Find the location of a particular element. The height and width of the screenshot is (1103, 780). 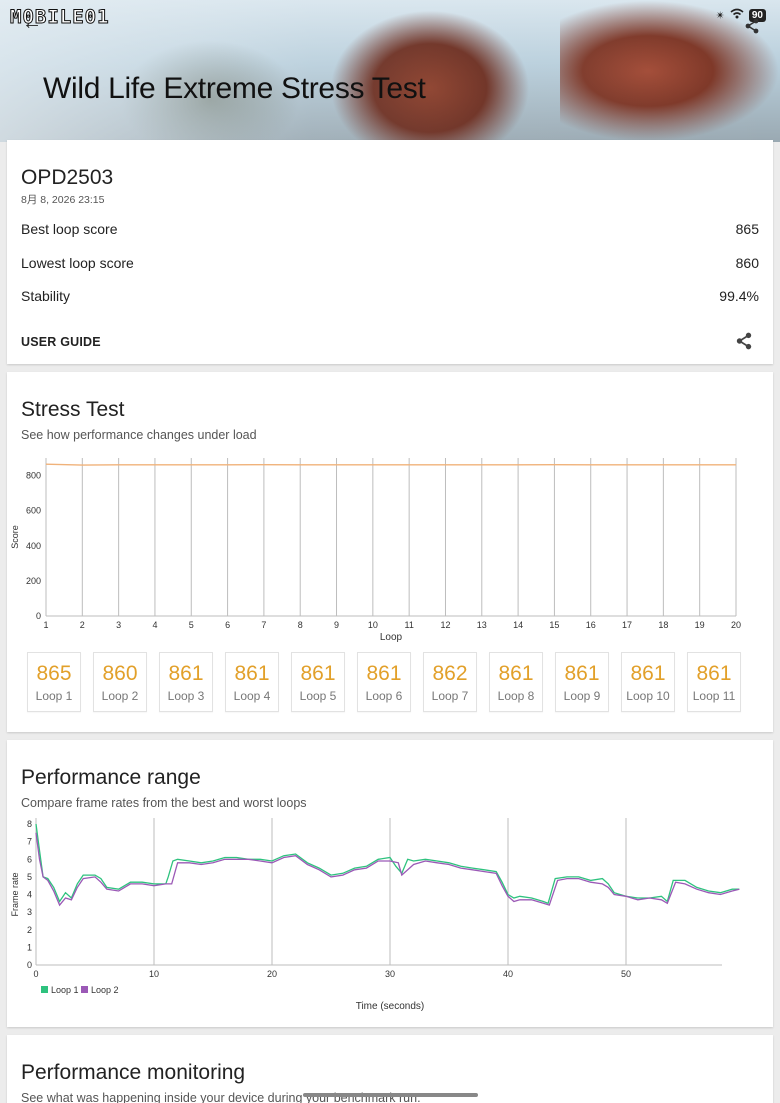

x-tick-label: 19 is located at coordinates (700, 625).